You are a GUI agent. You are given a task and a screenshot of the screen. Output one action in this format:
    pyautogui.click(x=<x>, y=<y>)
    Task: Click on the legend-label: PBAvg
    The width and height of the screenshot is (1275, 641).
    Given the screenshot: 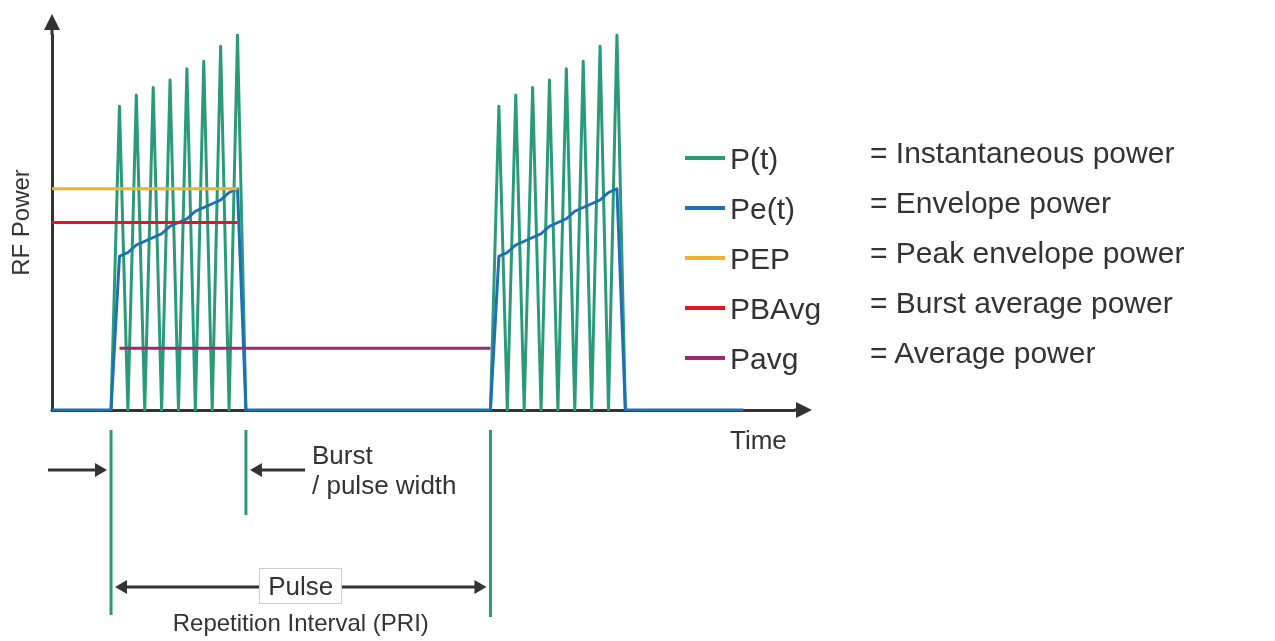 What is the action you would take?
    pyautogui.click(x=776, y=308)
    